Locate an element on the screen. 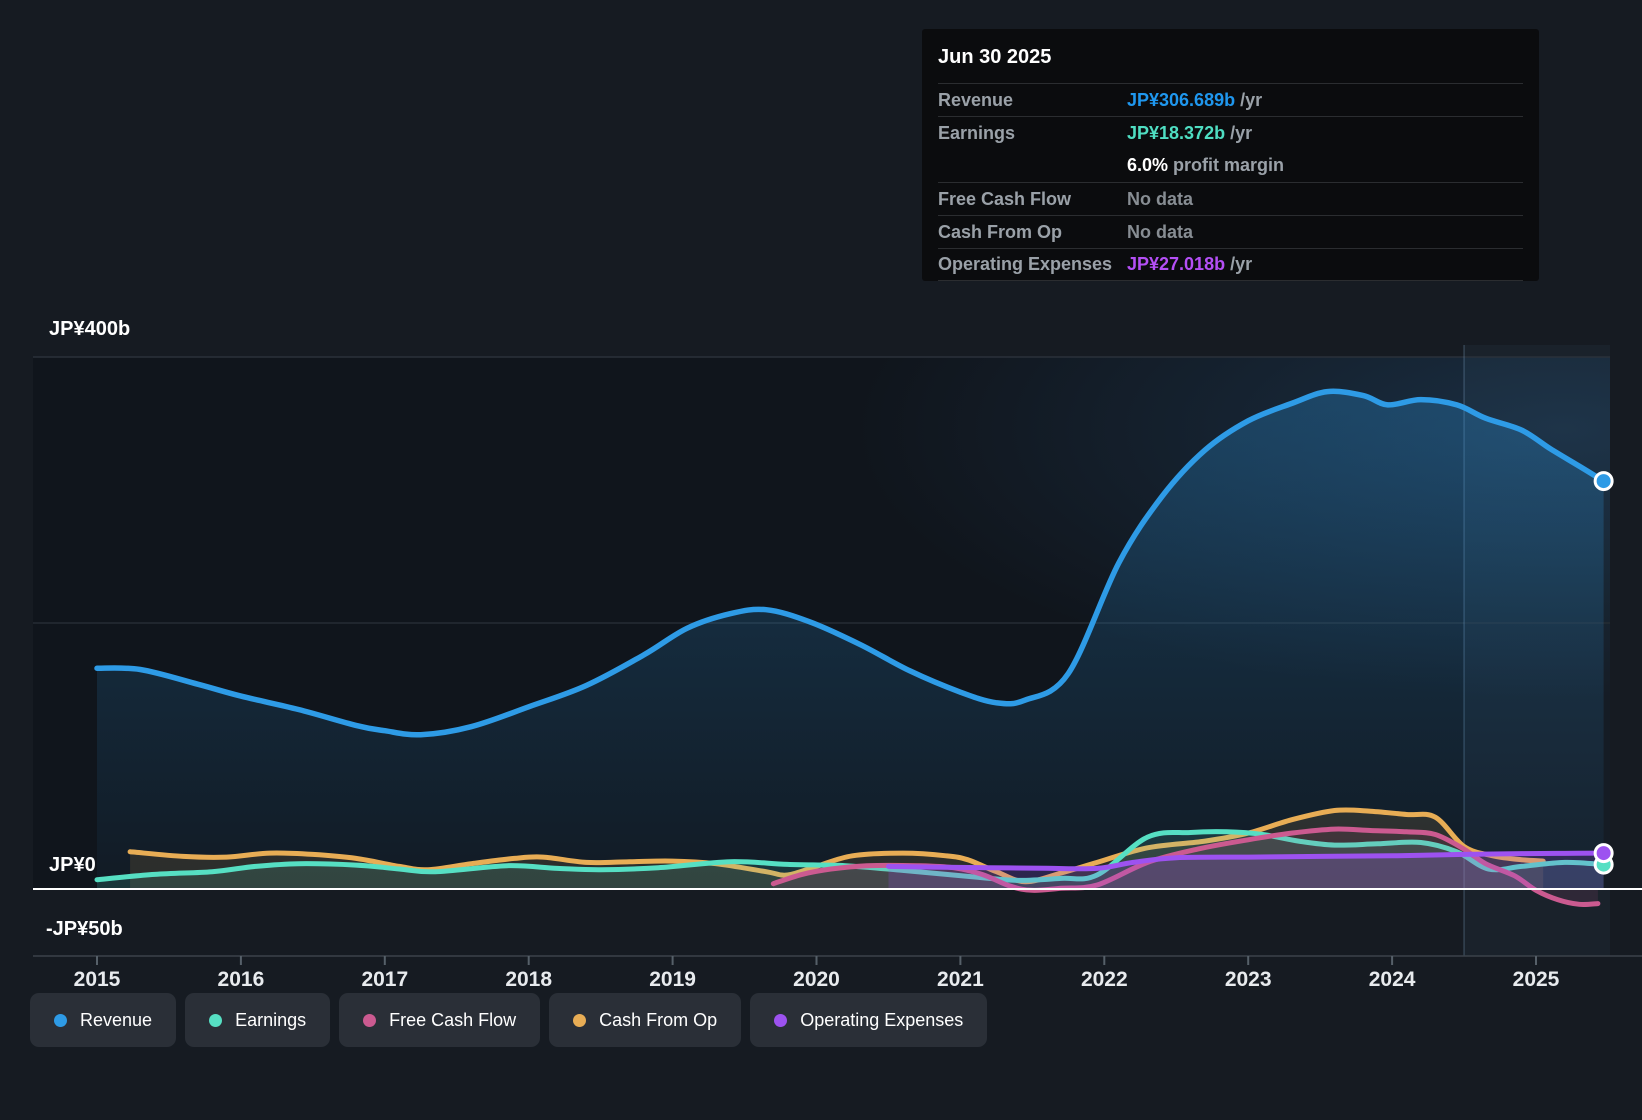 The width and height of the screenshot is (1642, 1120). legend-chip-cash-from-op: Cash From Op is located at coordinates (645, 1020).